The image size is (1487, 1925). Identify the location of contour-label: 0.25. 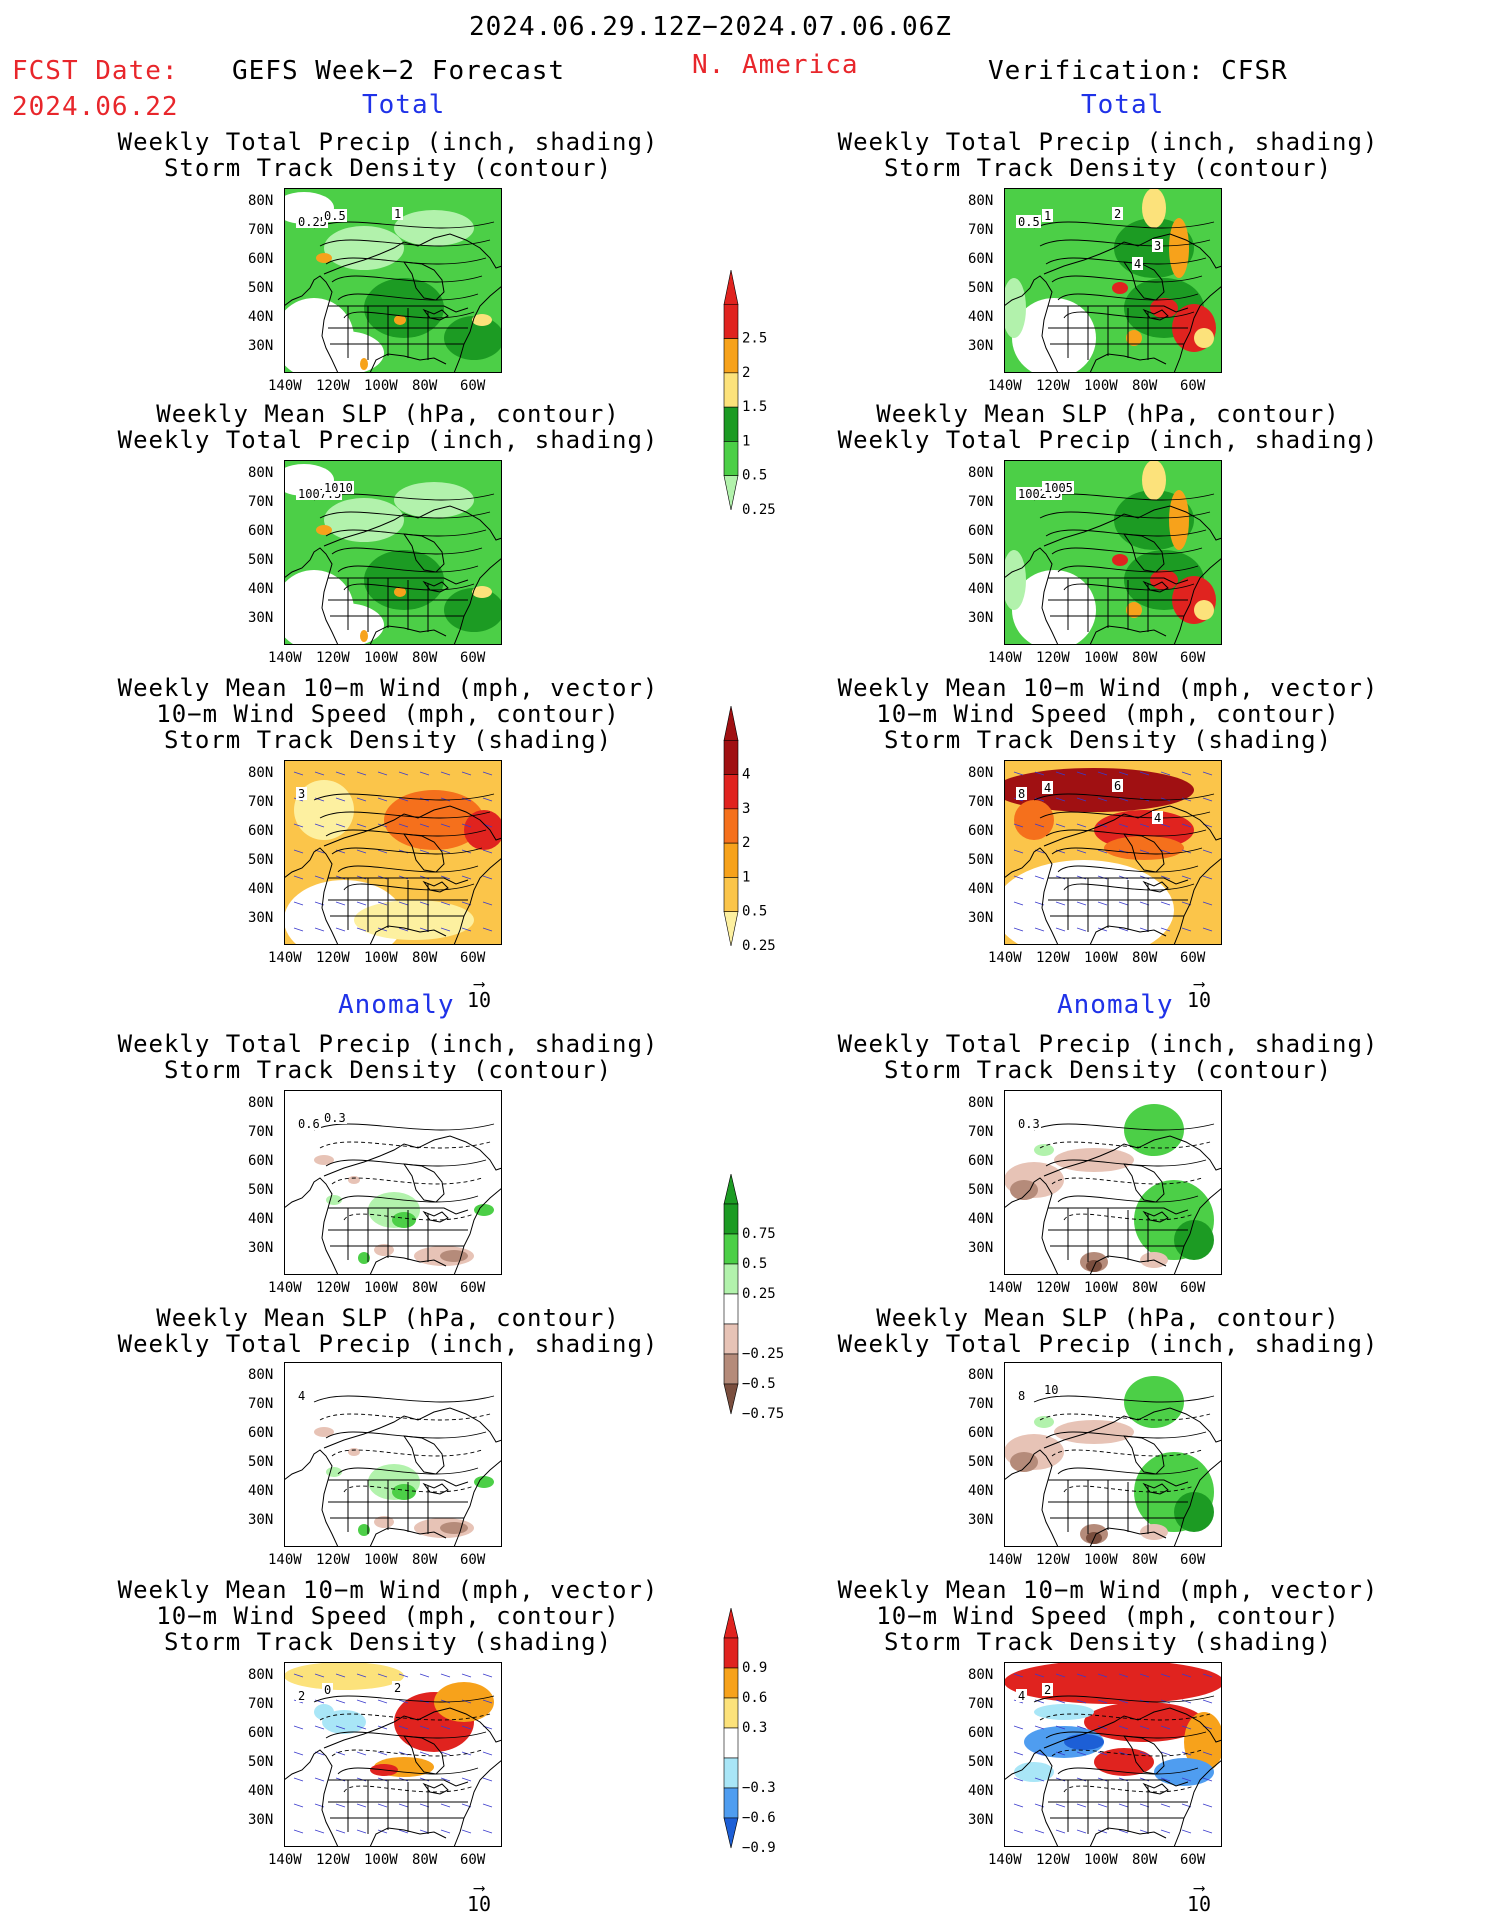
(312, 222).